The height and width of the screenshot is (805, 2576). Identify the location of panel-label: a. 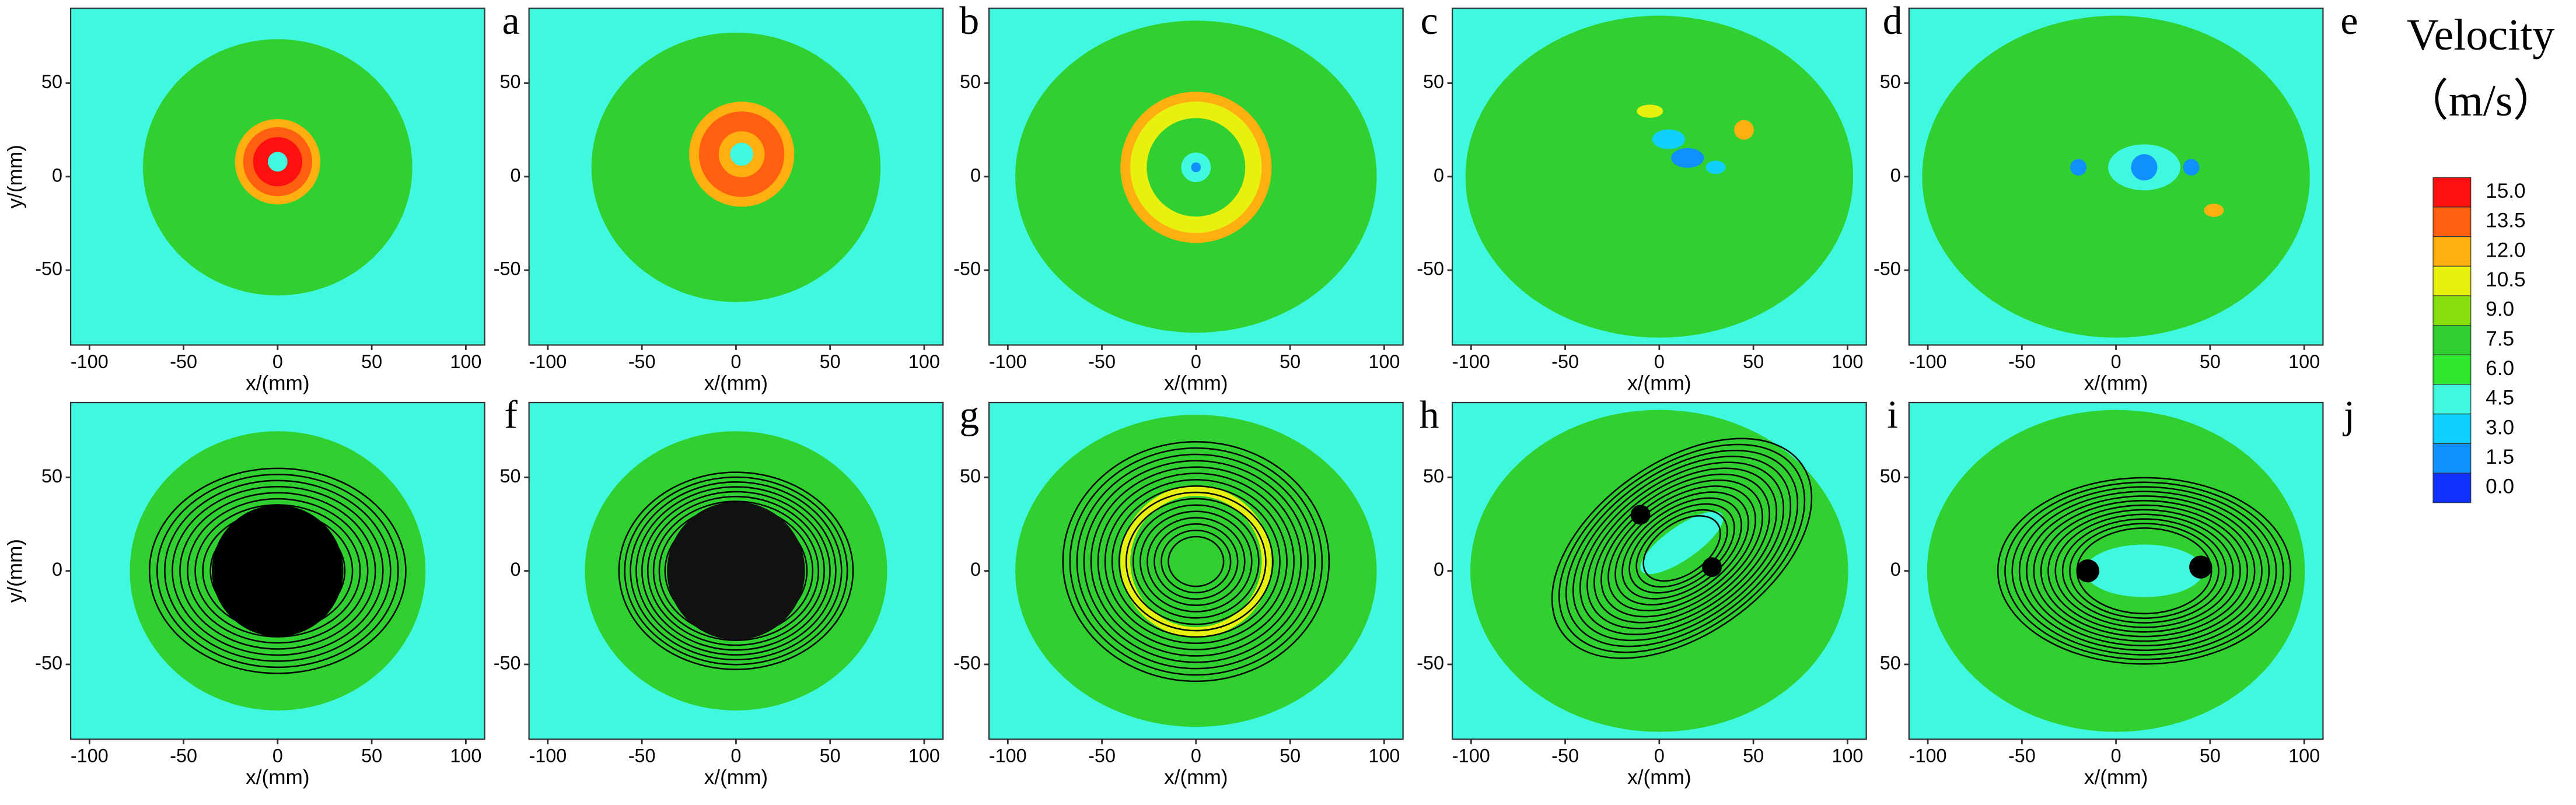
(511, 21).